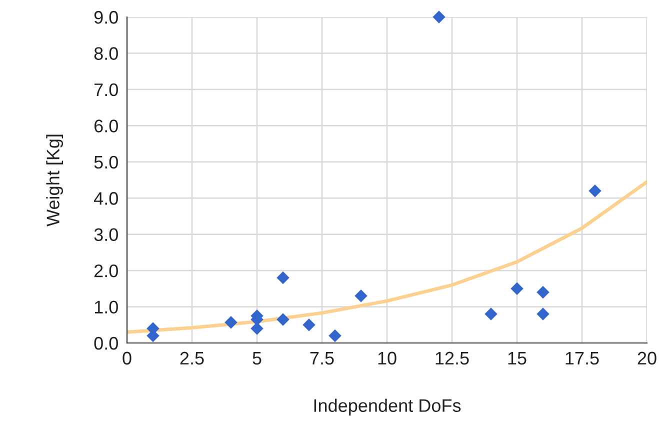 The image size is (659, 423). What do you see at coordinates (387, 407) in the screenshot?
I see `x-axis-title: Independent DoFs` at bounding box center [387, 407].